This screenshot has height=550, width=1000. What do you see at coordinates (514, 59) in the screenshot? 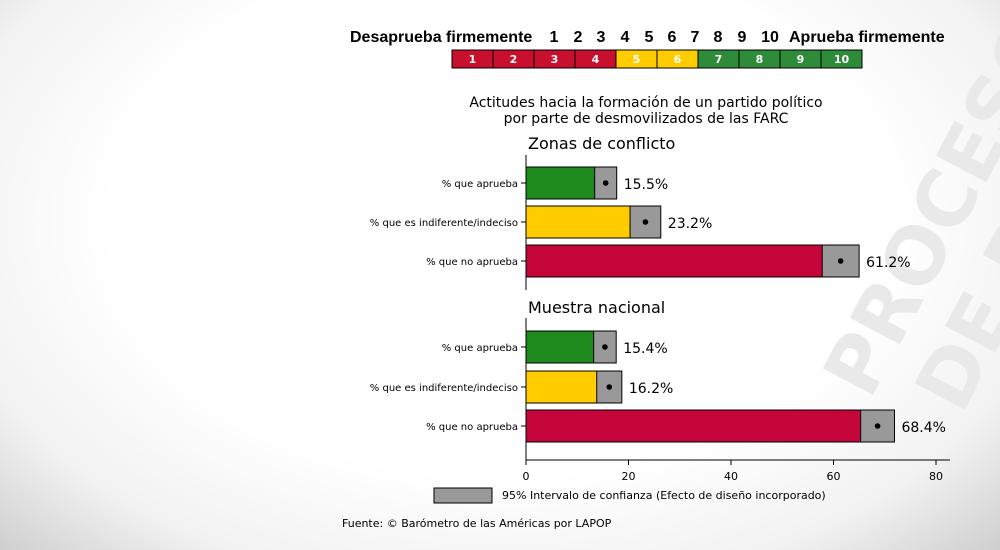
I see `scale-box-number-2: 2` at bounding box center [514, 59].